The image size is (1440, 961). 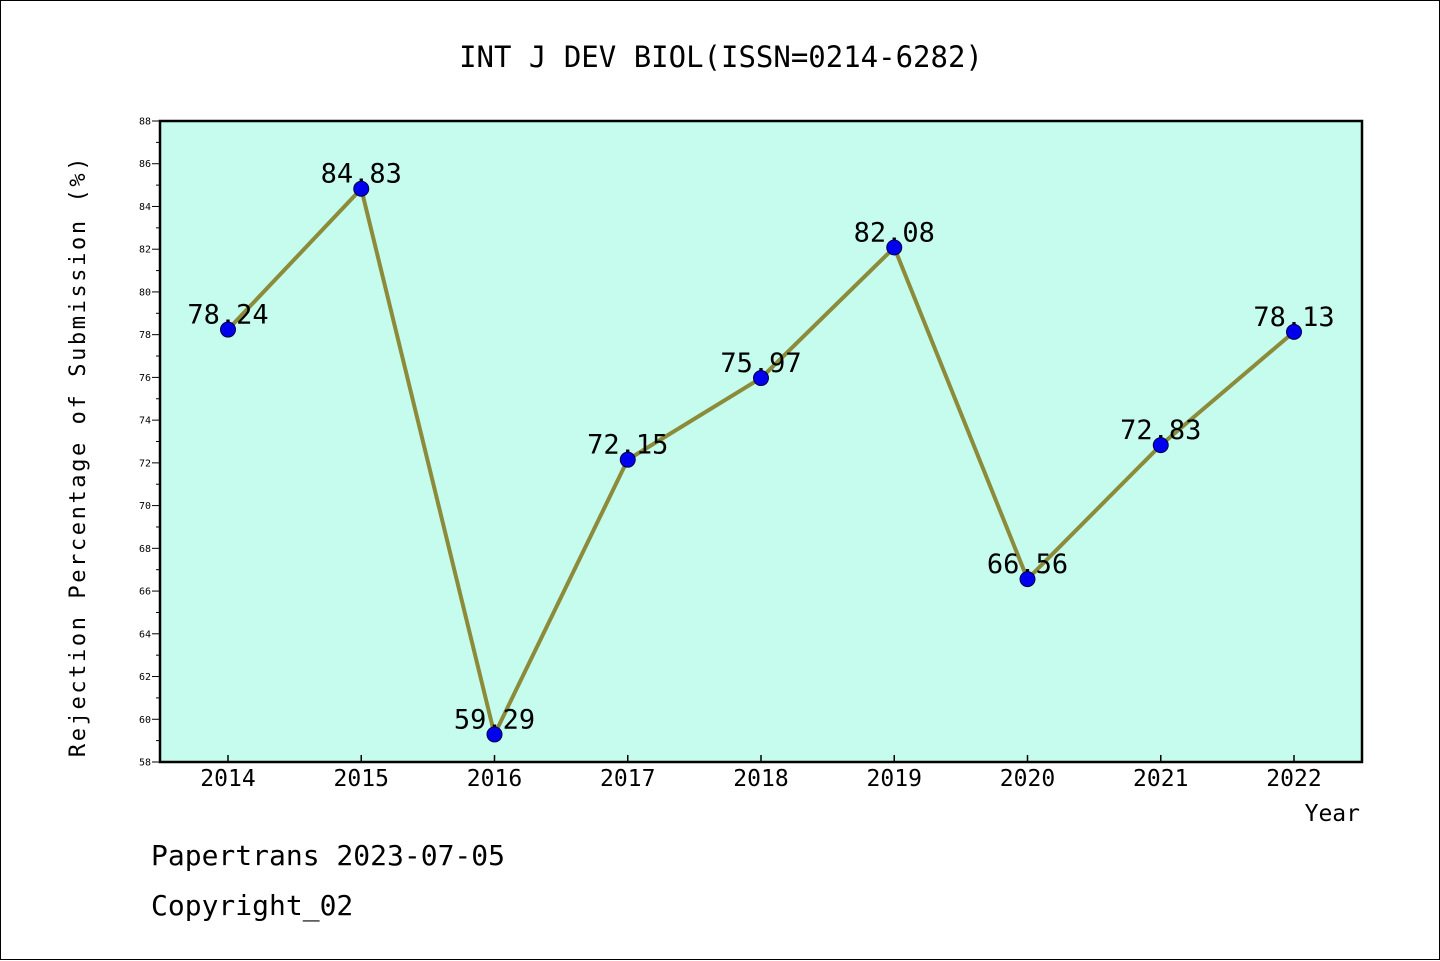 I want to click on x-tick-label: 2021, so click(x=1160, y=779).